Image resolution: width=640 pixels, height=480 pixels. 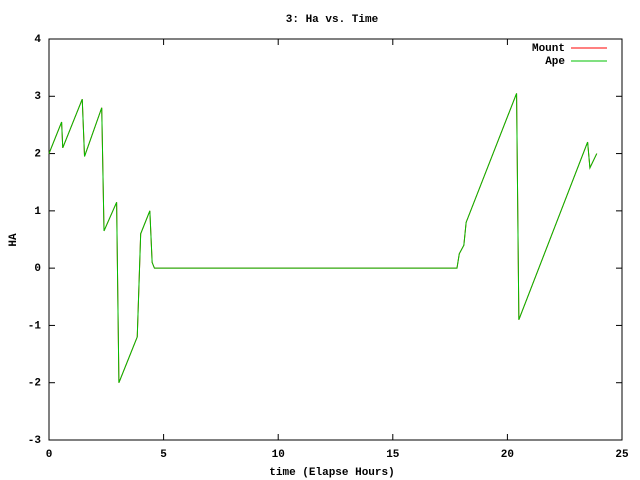 I want to click on y-axis-label: HA, so click(x=14, y=240).